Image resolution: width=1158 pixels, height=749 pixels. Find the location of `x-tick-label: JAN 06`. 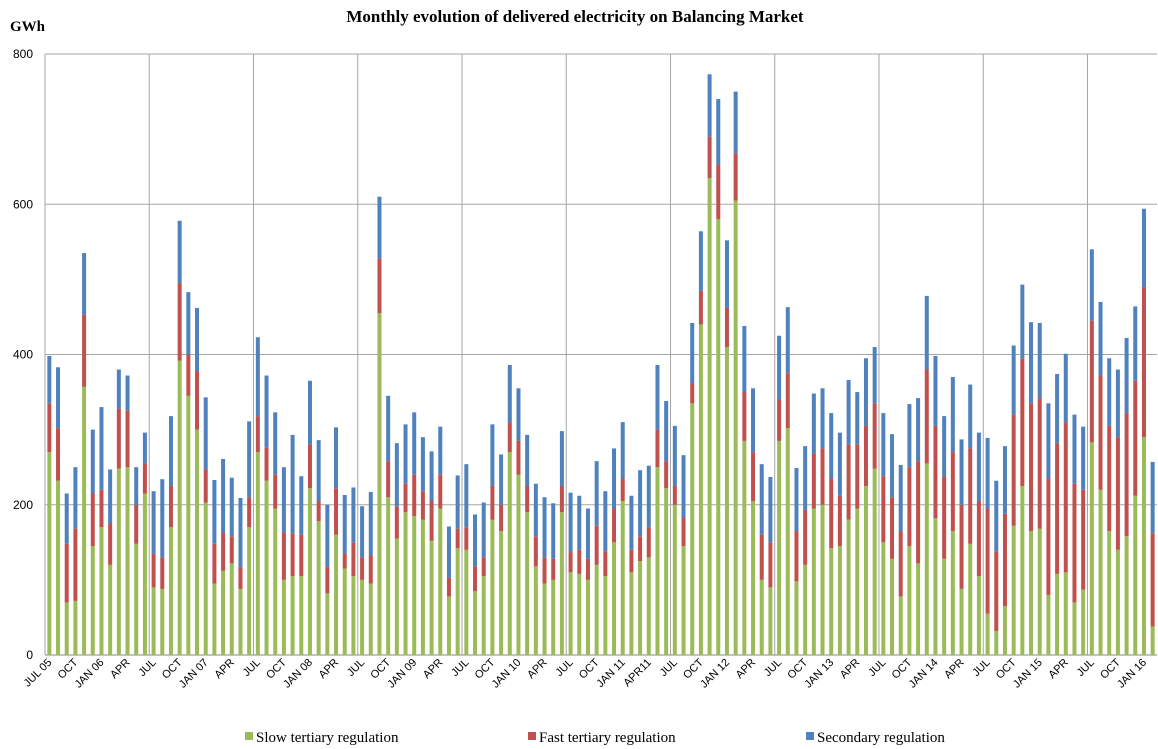

x-tick-label: JAN 06 is located at coordinates (90, 674).